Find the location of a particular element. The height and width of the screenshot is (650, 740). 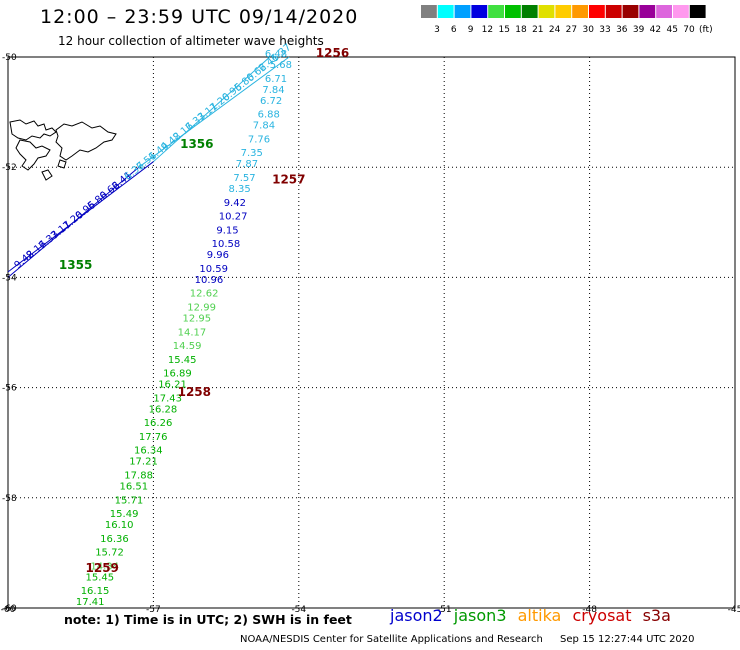

swh-value-label: 14.34 is located at coordinates (104, 566).